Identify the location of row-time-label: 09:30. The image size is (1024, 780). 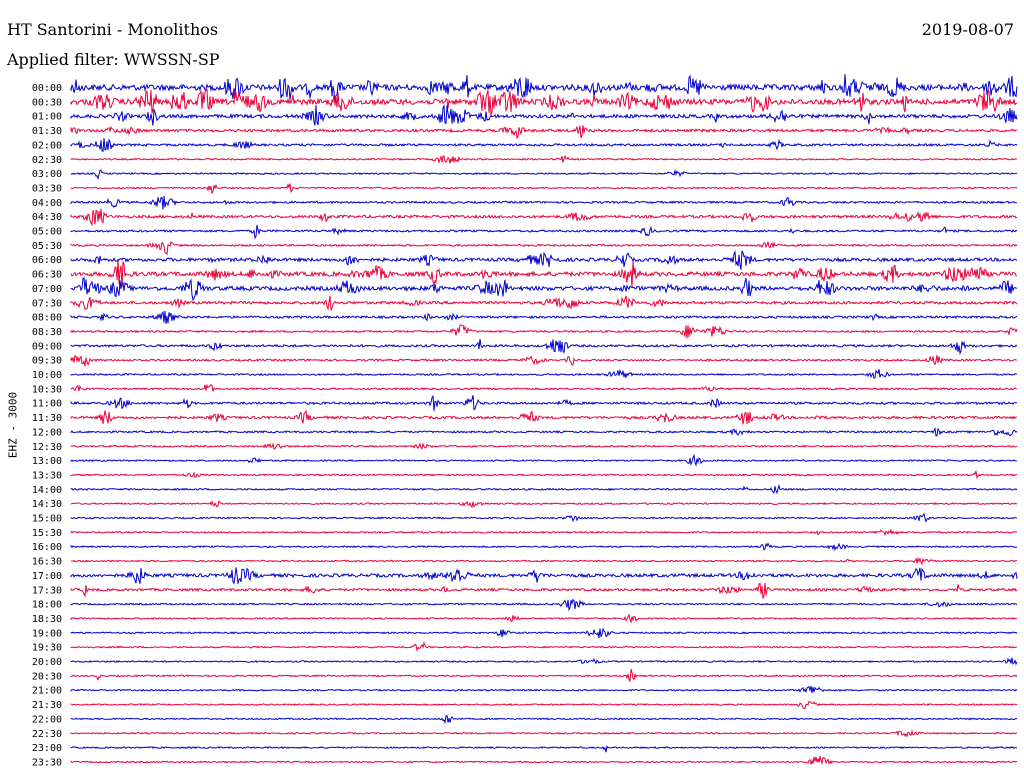
(47, 361).